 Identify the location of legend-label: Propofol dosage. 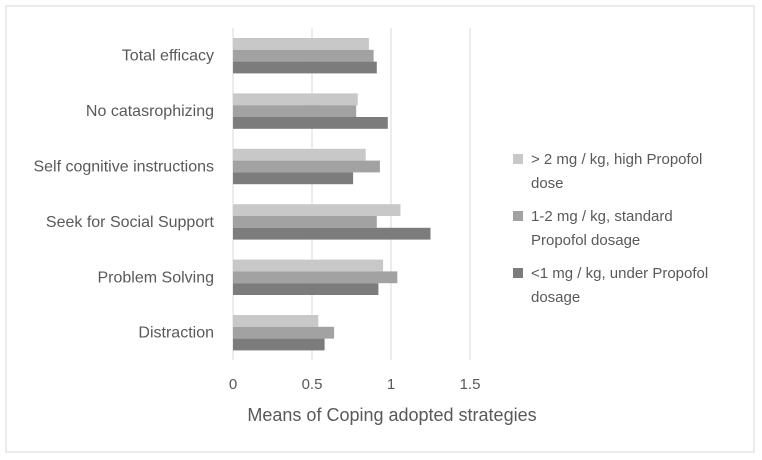
(585, 240).